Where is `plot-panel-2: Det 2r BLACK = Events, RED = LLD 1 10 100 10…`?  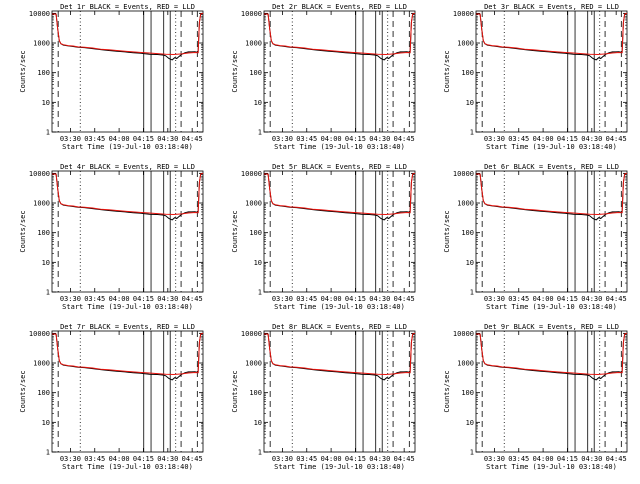
plot-panel-2: Det 2r BLACK = Events, RED = LLD 1 10 100 10… is located at coordinates (323, 77).